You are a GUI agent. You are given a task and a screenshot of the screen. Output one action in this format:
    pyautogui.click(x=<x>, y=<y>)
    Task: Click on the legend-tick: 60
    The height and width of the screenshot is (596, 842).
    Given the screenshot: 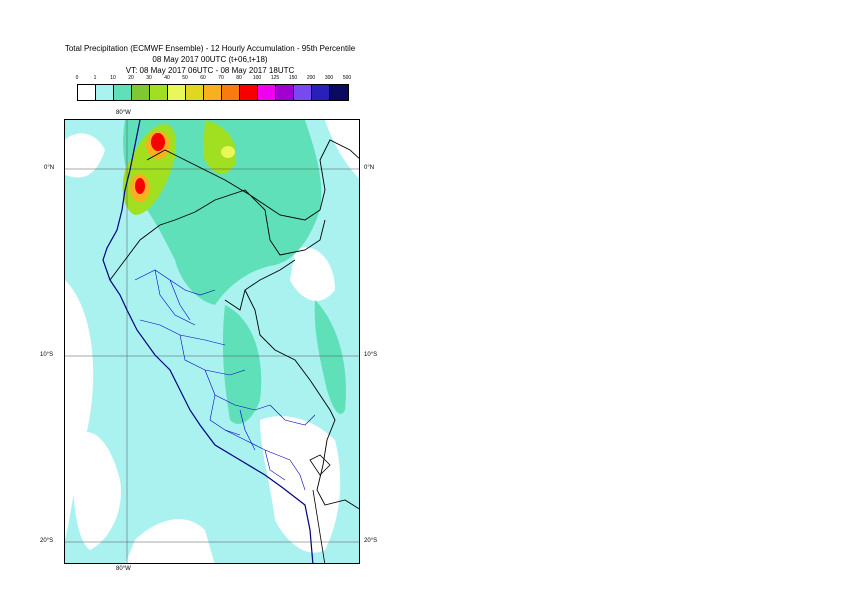 What is the action you would take?
    pyautogui.click(x=203, y=78)
    